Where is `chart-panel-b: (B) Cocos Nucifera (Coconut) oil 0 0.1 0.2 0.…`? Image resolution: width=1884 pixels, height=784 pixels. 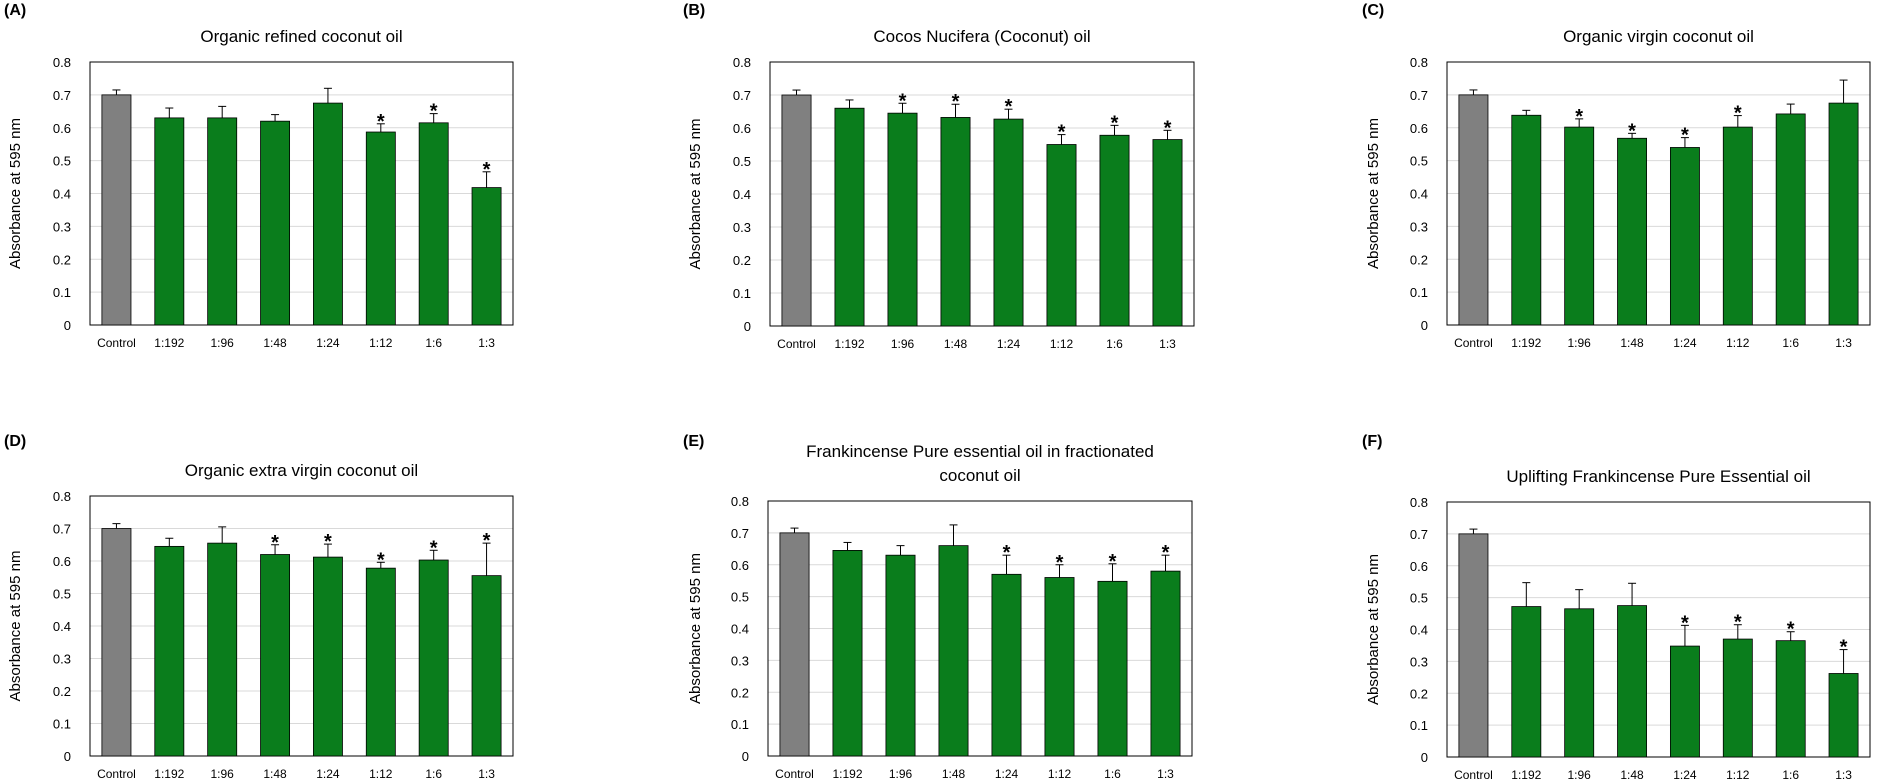
chart-panel-b: (B) Cocos Nucifera (Coconut) oil 0 0.1 0.2 0.… is located at coordinates (939, 176).